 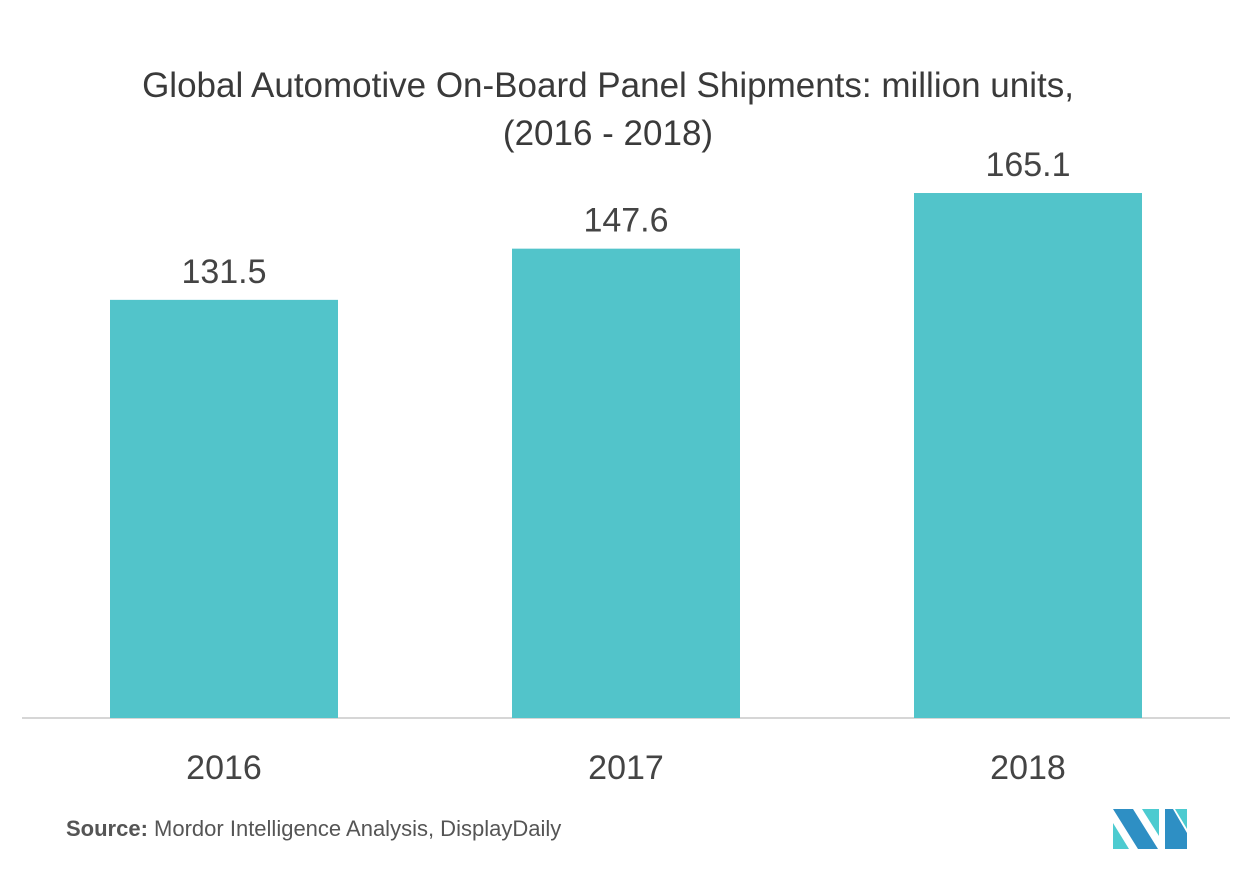 I want to click on bar-2017, so click(x=626, y=483).